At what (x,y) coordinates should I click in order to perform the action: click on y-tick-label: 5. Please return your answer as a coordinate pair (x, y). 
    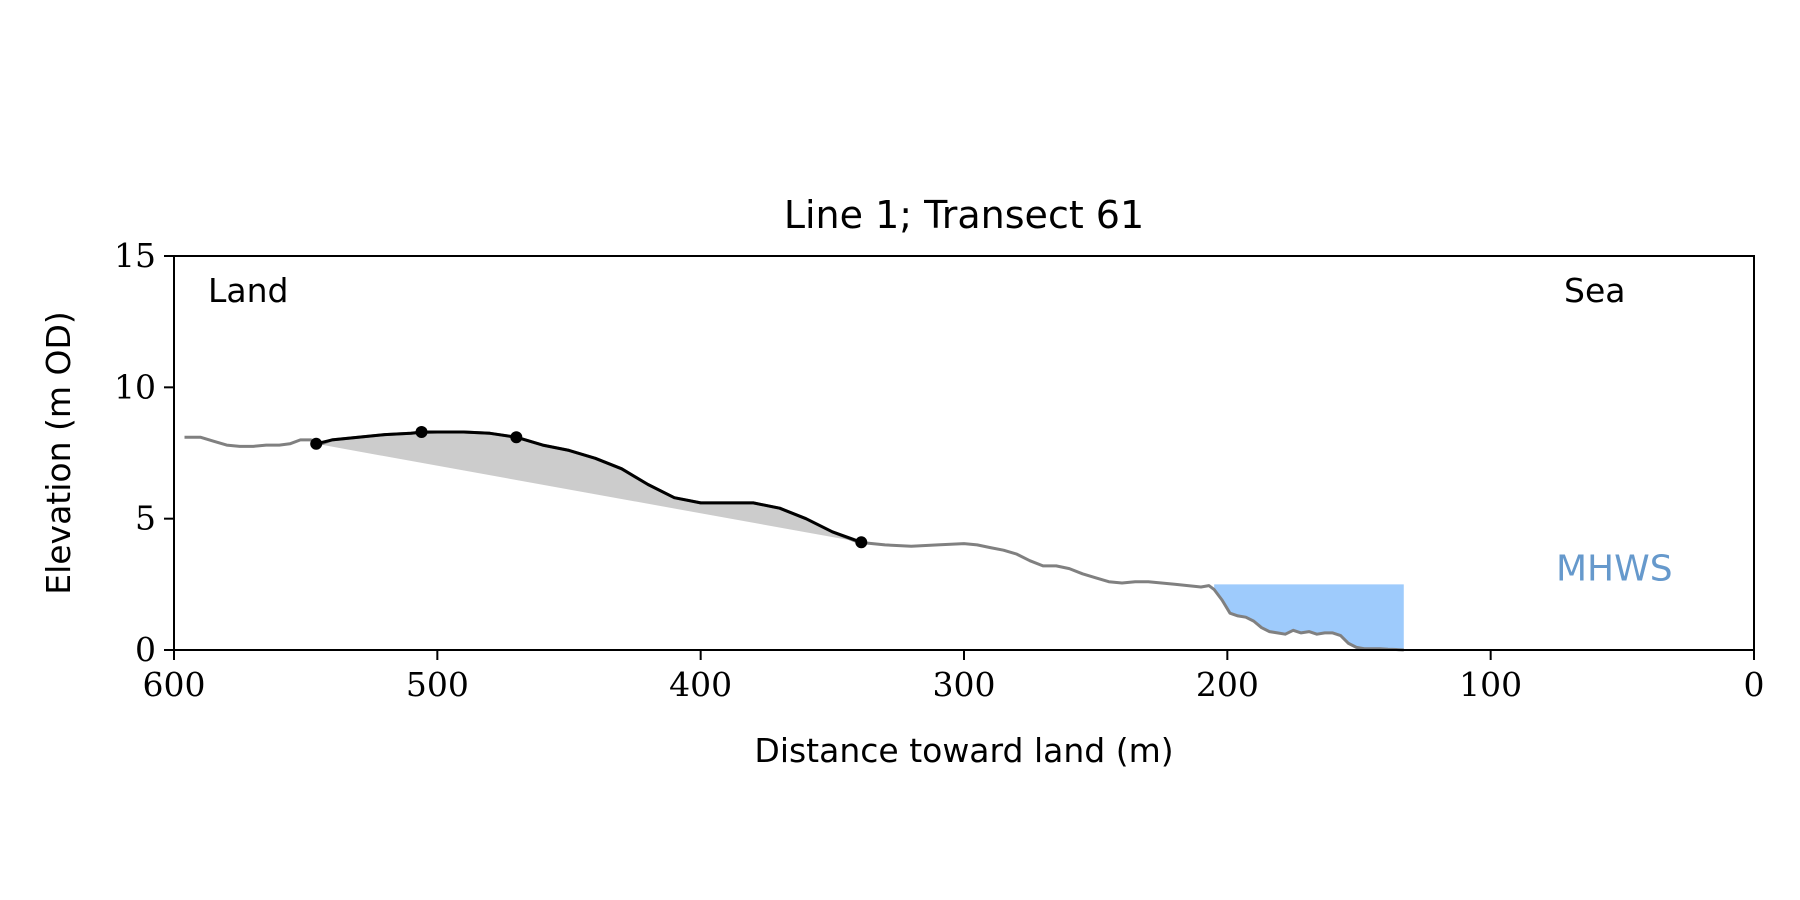
    Looking at the image, I should click on (145, 518).